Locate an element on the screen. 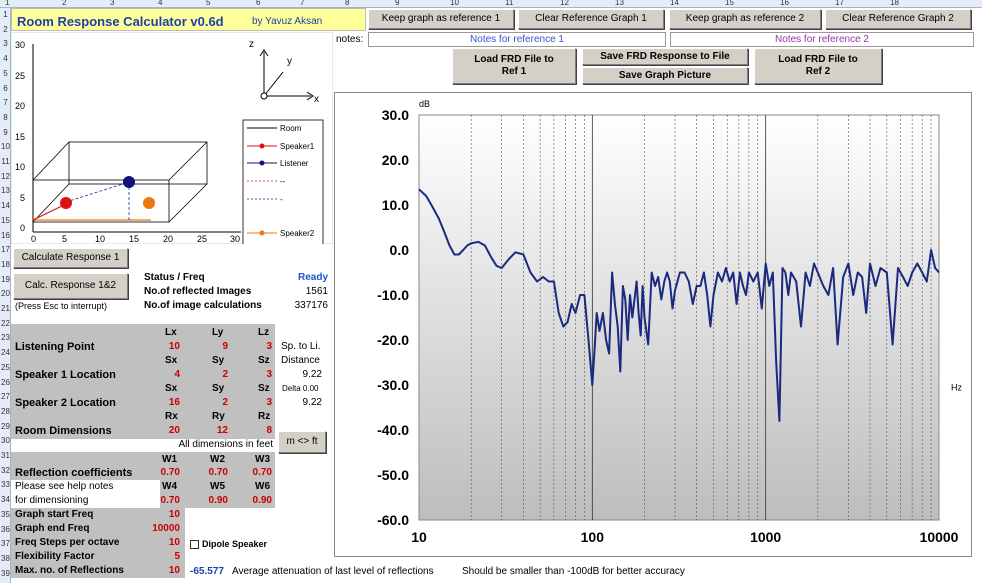 The height and width of the screenshot is (583, 982). row-header-label: 29 is located at coordinates (5, 426).